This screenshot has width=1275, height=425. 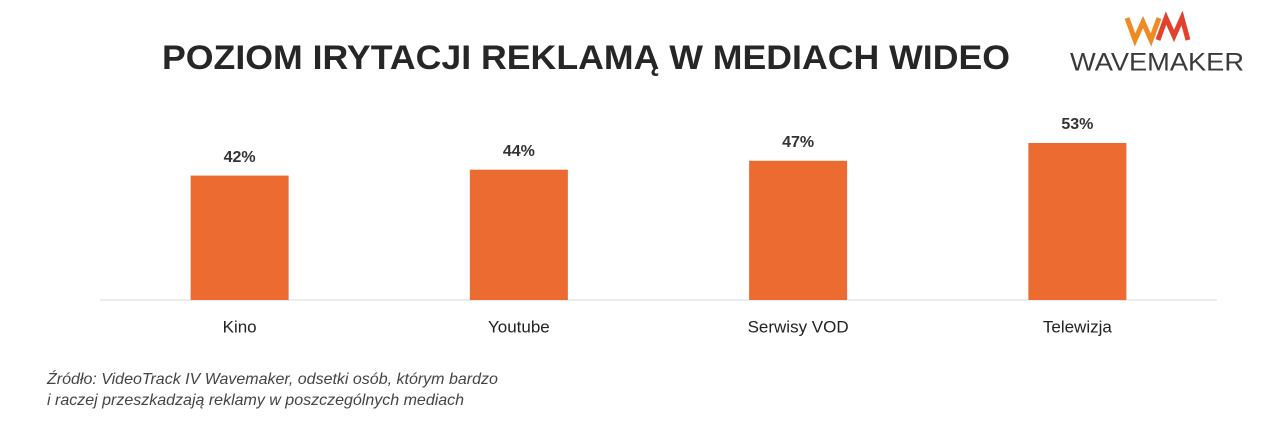 I want to click on chart-title: POZIOM IRYTACJI REKLAMĄ W MEDIACH WIDEO, so click(x=586, y=58).